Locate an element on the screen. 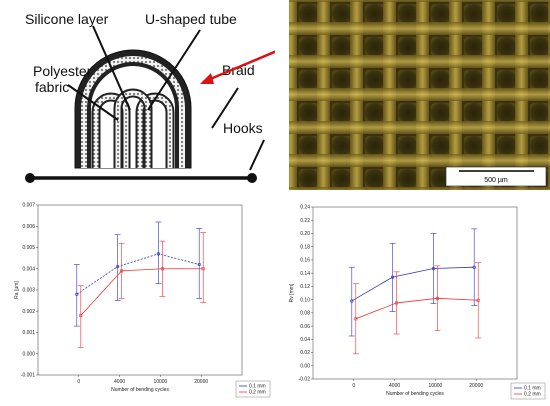 The image size is (550, 406). x-tick-label: 20000 is located at coordinates (476, 386).